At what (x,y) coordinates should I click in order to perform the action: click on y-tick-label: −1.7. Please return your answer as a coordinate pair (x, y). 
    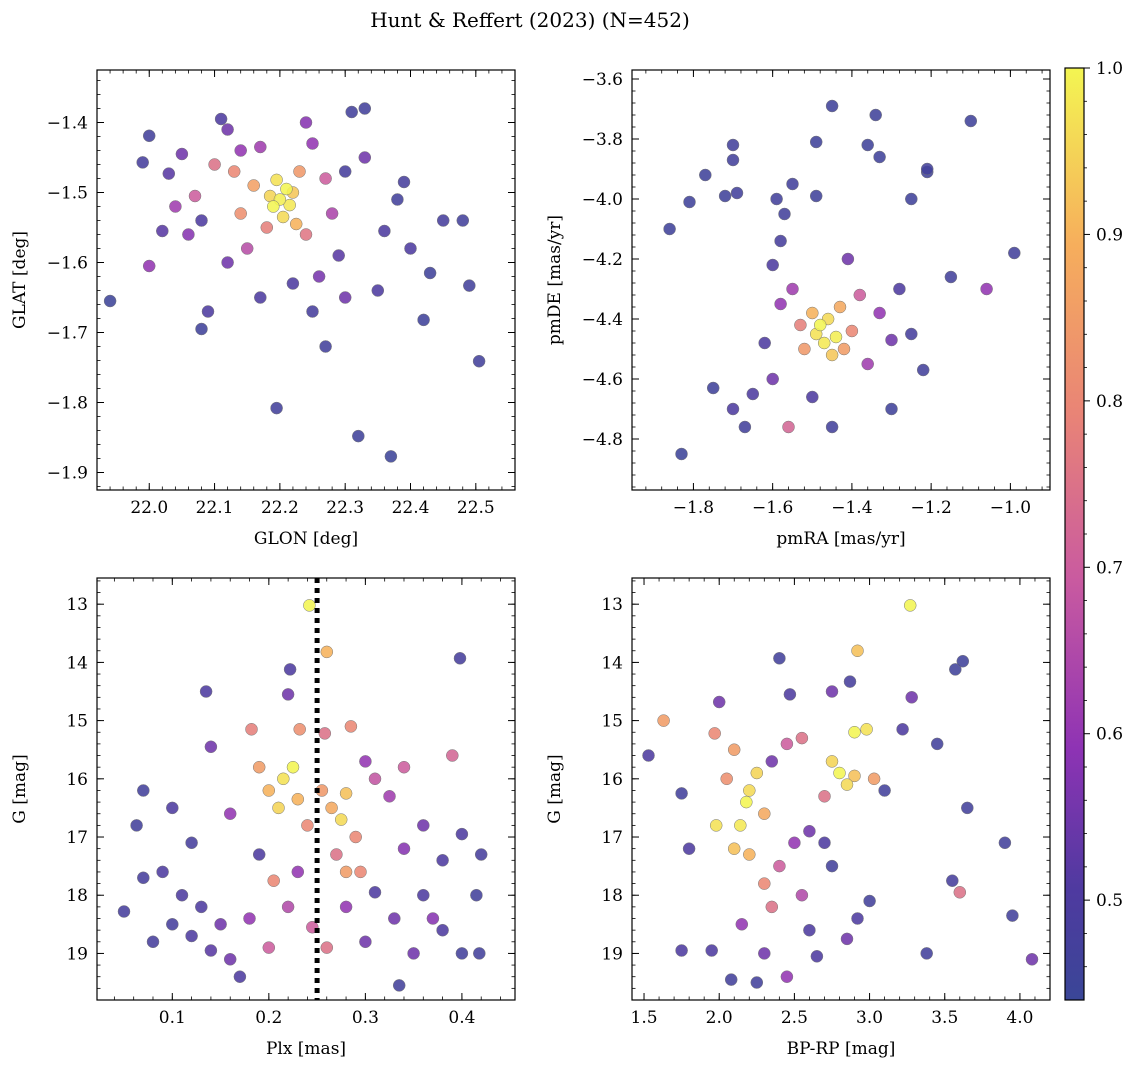
    Looking at the image, I should click on (67, 334).